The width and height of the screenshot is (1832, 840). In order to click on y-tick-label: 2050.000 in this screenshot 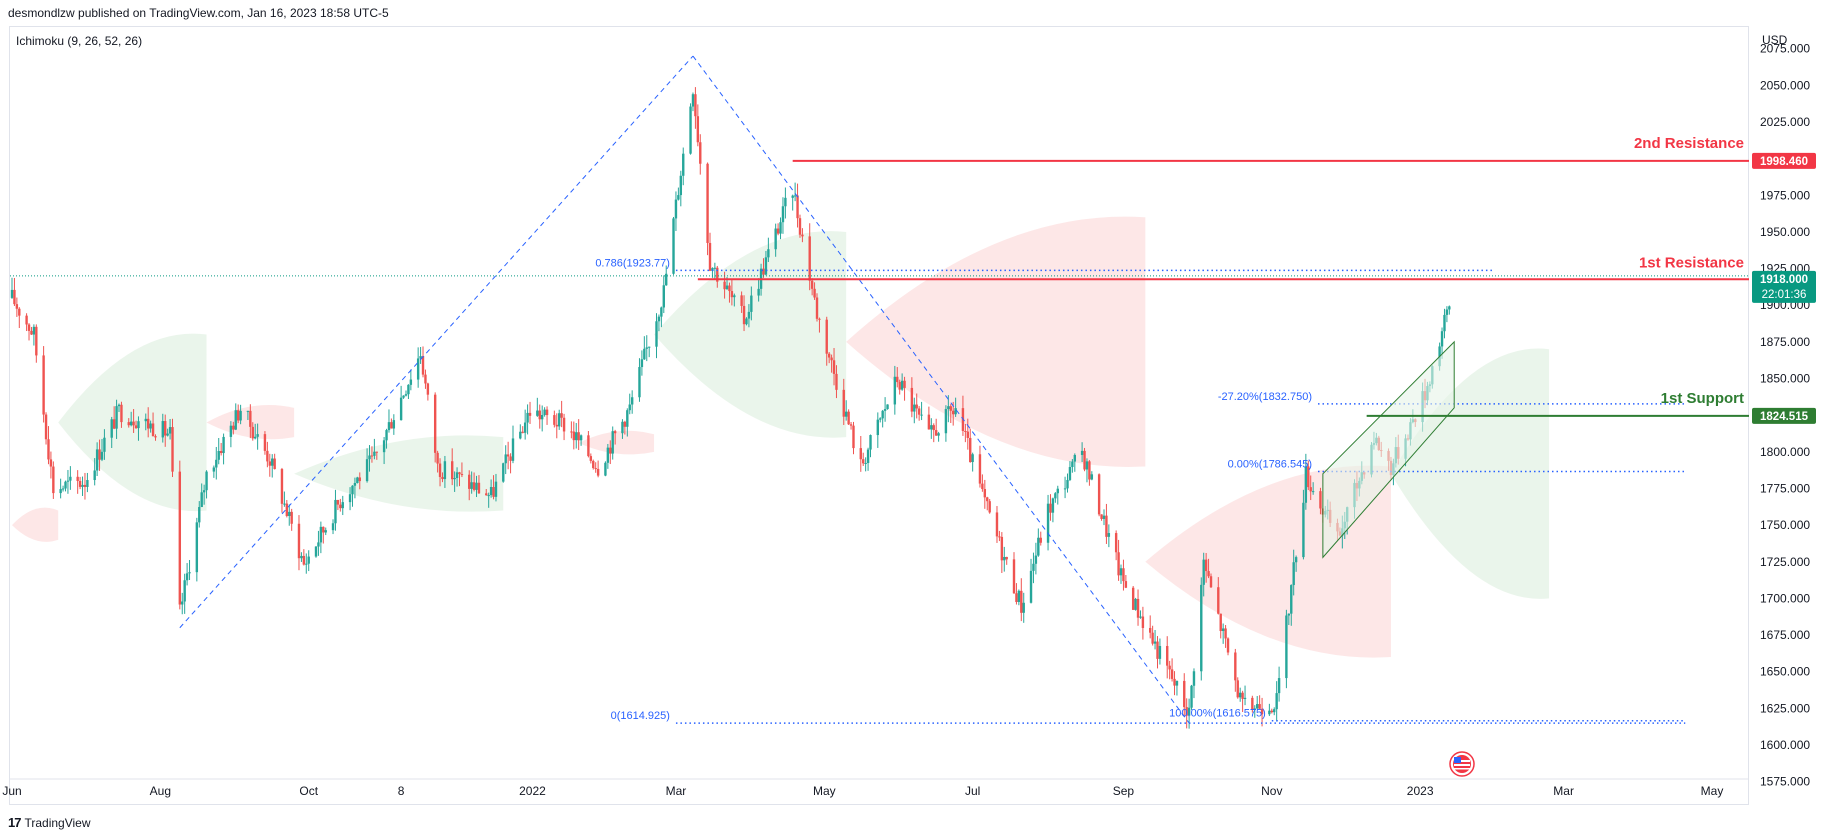, I will do `click(1785, 85)`.